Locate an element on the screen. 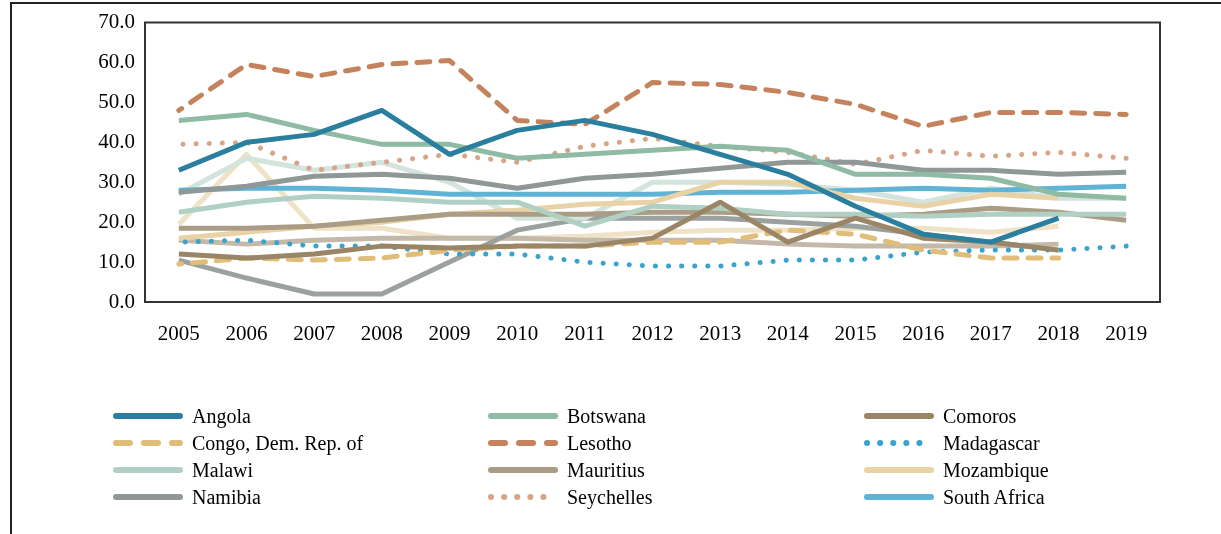 Image resolution: width=1221 pixels, height=534 pixels. legend-label: South Africa is located at coordinates (994, 497).